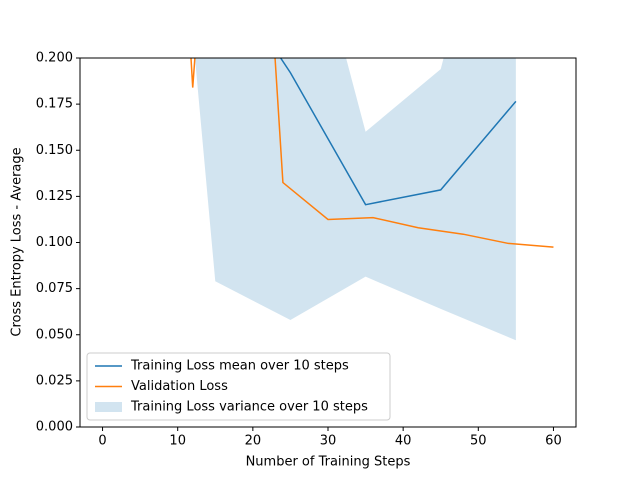  What do you see at coordinates (398, 132) in the screenshot?
I see `series-line` at bounding box center [398, 132].